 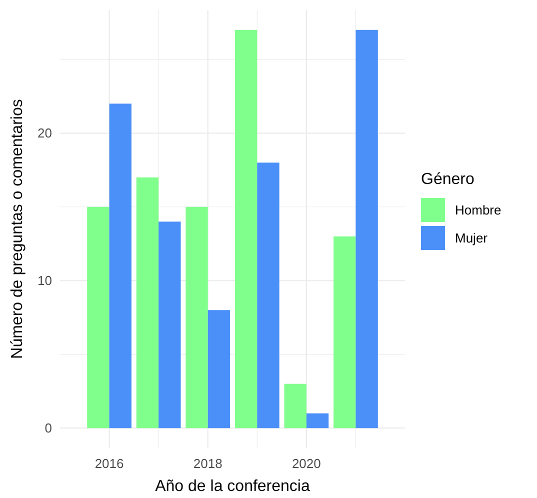 What do you see at coordinates (306, 463) in the screenshot?
I see `x-tick-label: 2020` at bounding box center [306, 463].